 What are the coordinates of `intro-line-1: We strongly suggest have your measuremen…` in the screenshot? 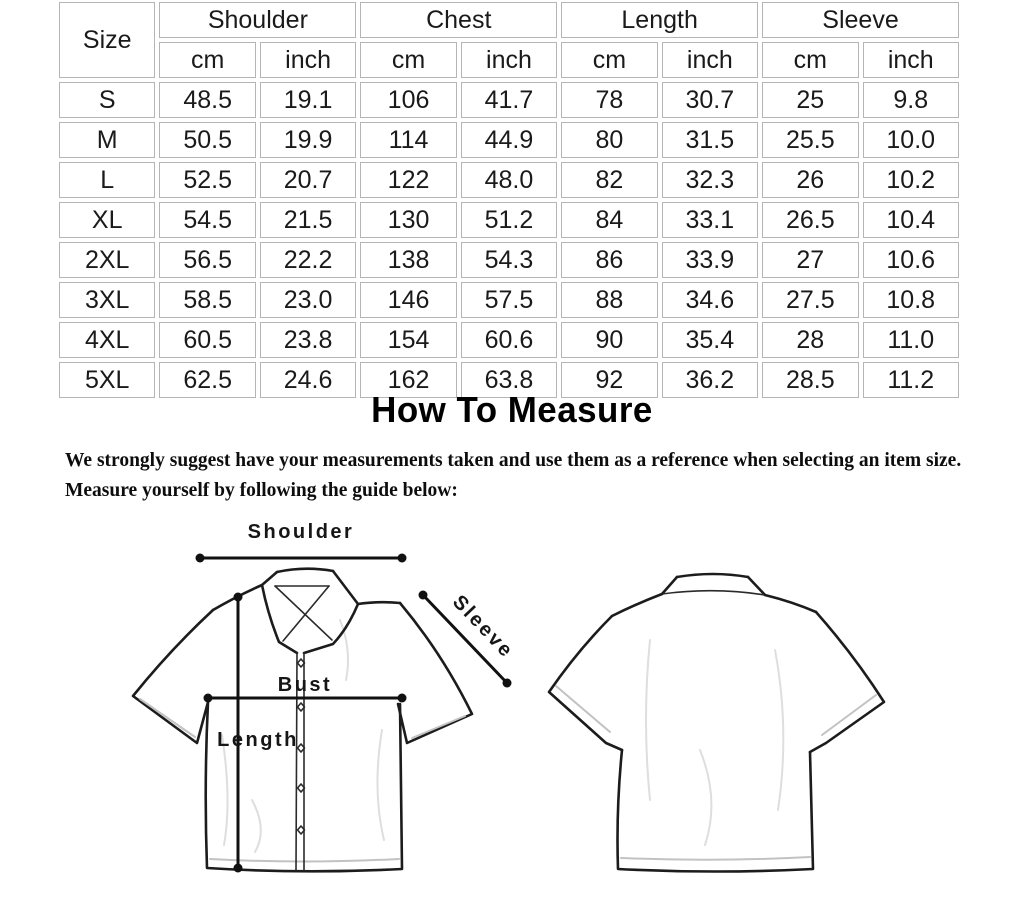 It's located at (513, 460).